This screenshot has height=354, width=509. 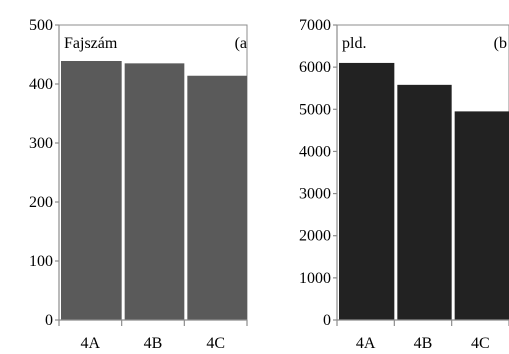 What do you see at coordinates (500, 43) in the screenshot?
I see `panel-b-tag: (b` at bounding box center [500, 43].